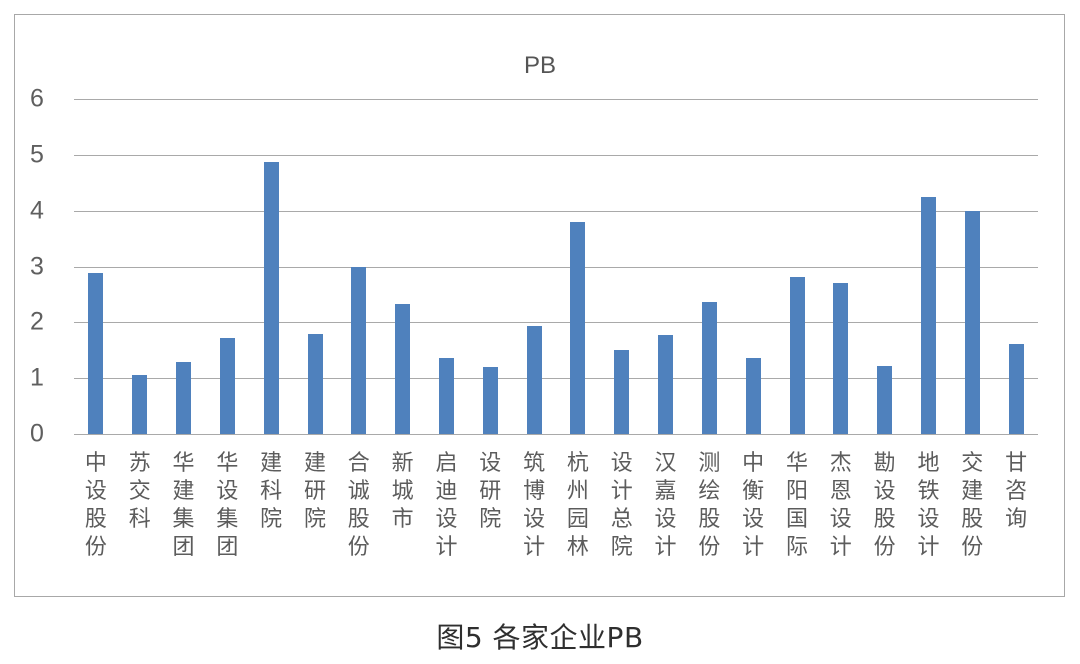 Image resolution: width=1080 pixels, height=664 pixels. Describe the element at coordinates (37, 377) in the screenshot. I see `y-tick-label: 1` at that location.